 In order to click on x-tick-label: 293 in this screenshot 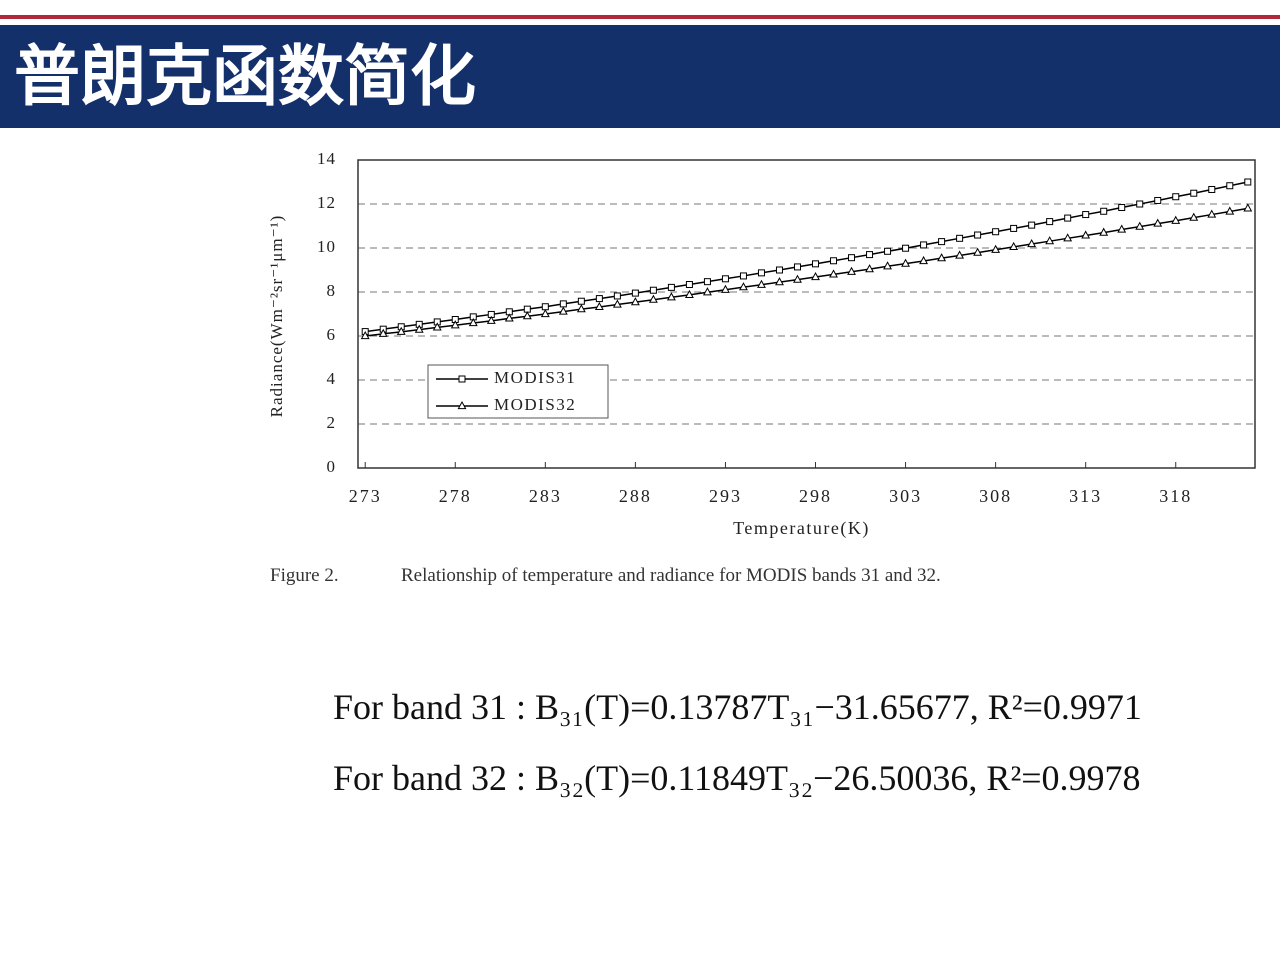, I will do `click(725, 496)`.